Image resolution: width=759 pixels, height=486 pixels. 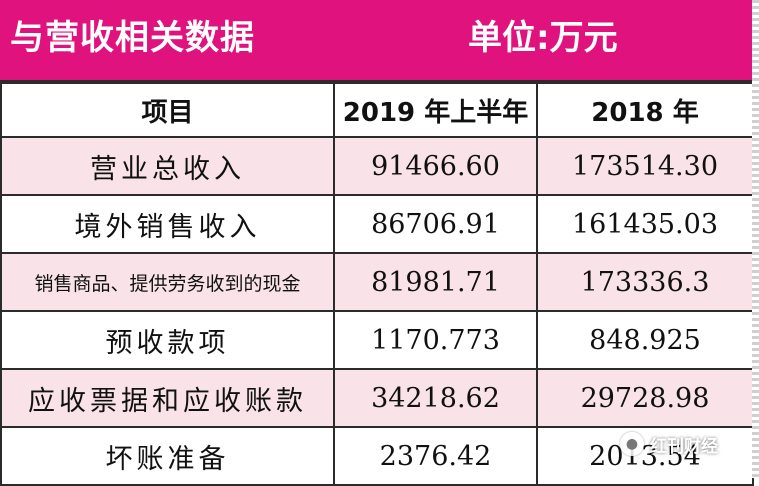 I want to click on table-row: 境外销售收入 86706.91 161435.03, so click(x=377, y=224).